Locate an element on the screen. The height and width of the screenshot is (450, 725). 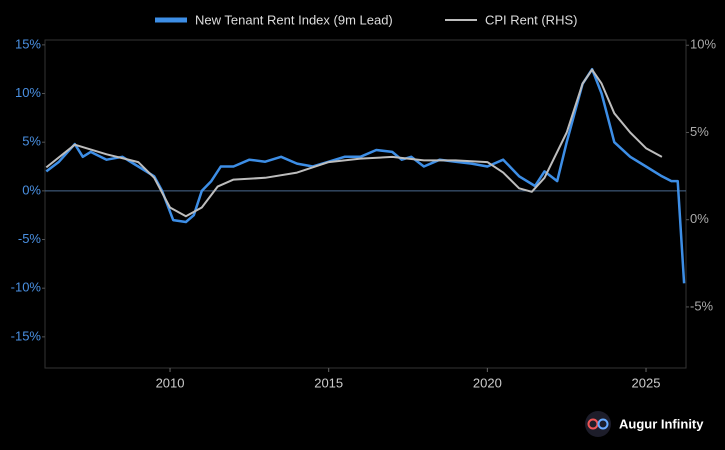
x-tick-label: 2010 is located at coordinates (170, 382).